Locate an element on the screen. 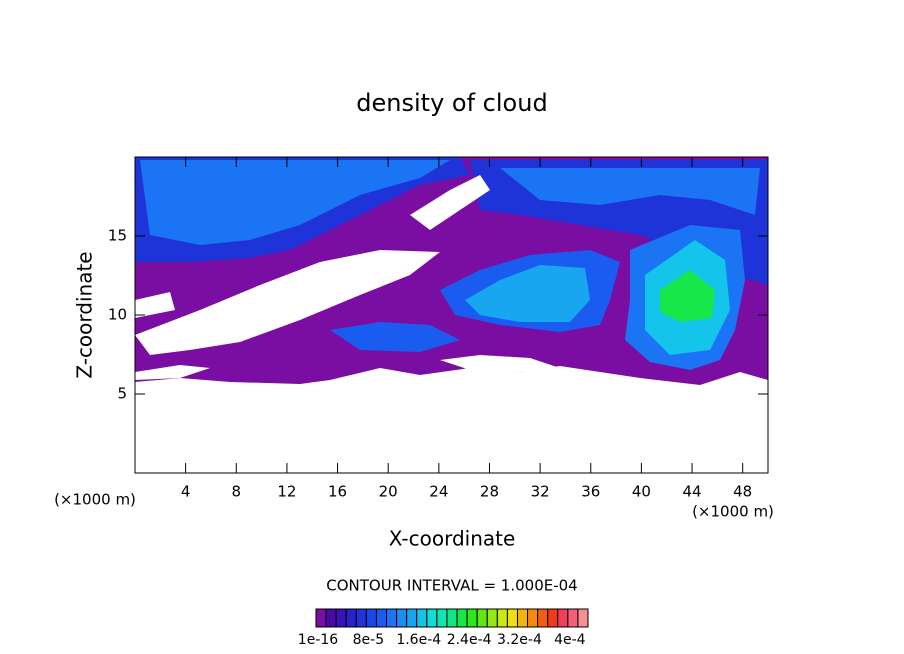 The width and height of the screenshot is (904, 654). y-tick-label: 15 is located at coordinates (117, 236).